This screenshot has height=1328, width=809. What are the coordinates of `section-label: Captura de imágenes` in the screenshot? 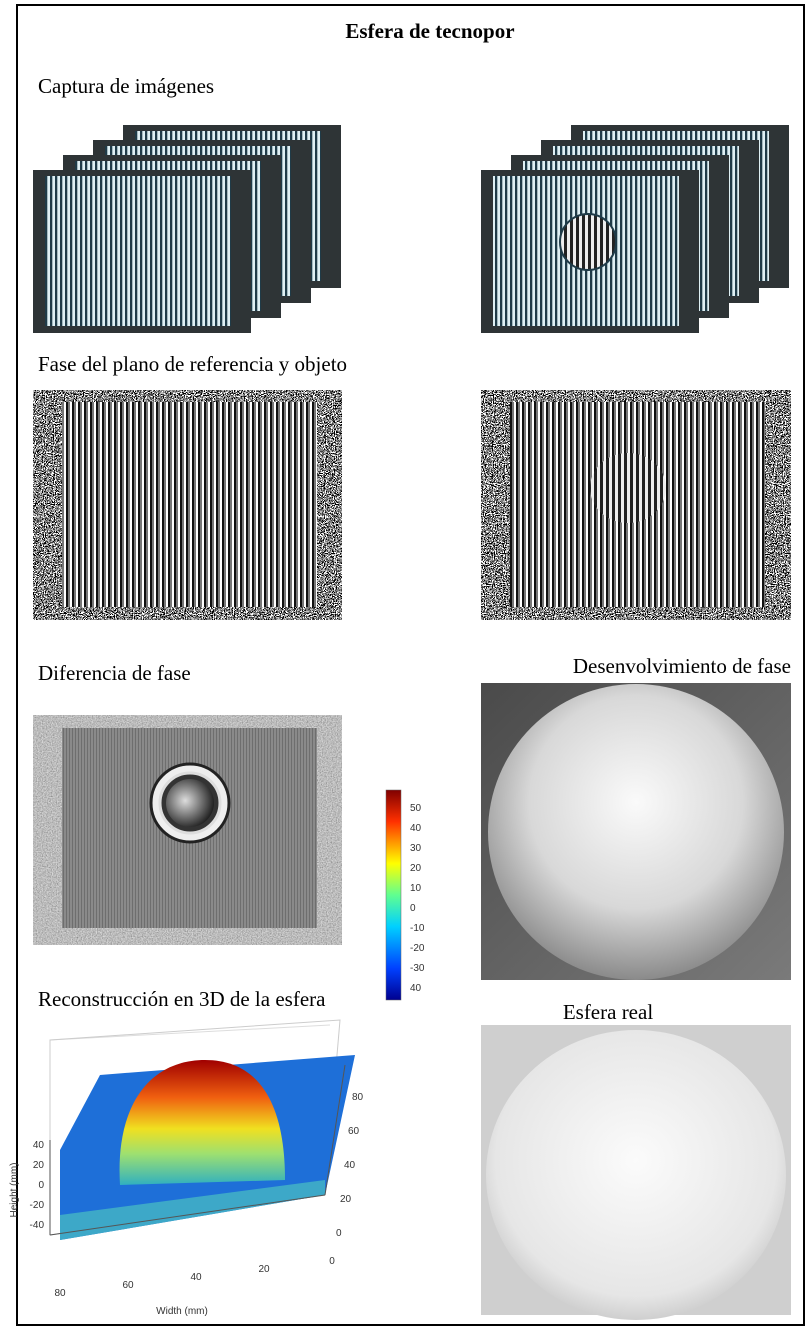 It's located at (126, 86).